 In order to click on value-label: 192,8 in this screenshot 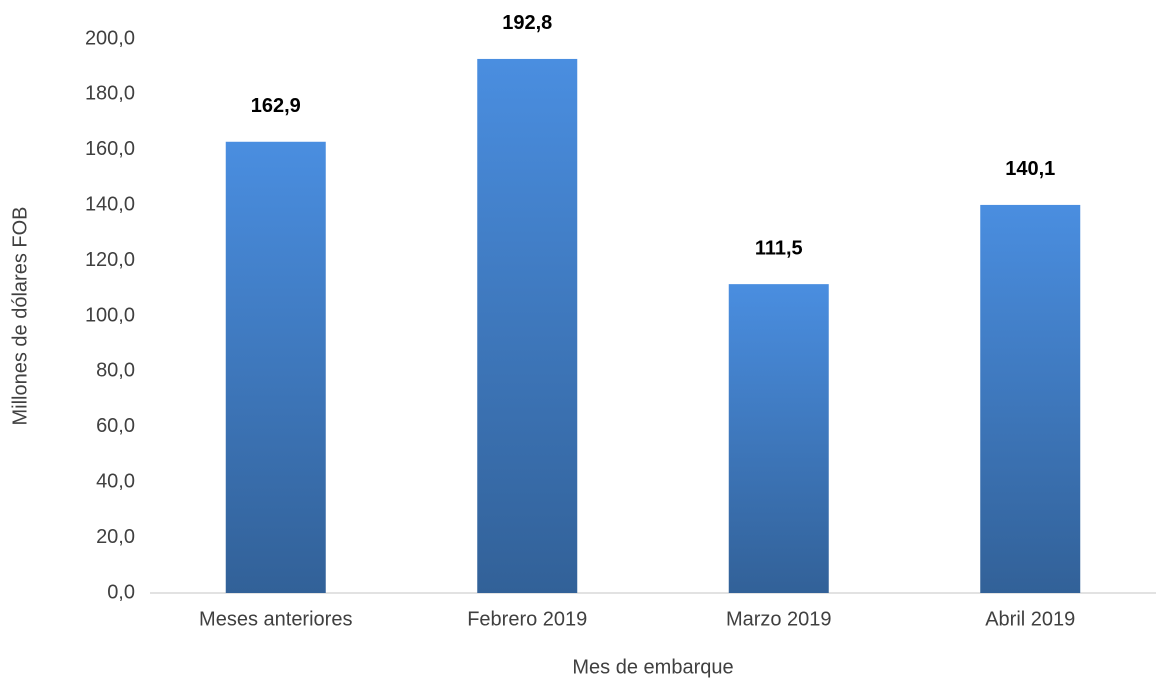, I will do `click(527, 23)`.